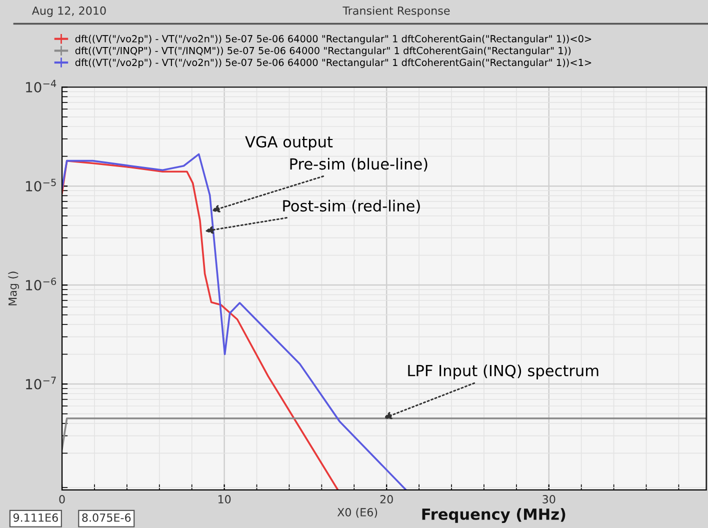 The image size is (708, 528). Describe the element at coordinates (351, 207) in the screenshot. I see `annotation: Post-sim (red-line)` at that location.